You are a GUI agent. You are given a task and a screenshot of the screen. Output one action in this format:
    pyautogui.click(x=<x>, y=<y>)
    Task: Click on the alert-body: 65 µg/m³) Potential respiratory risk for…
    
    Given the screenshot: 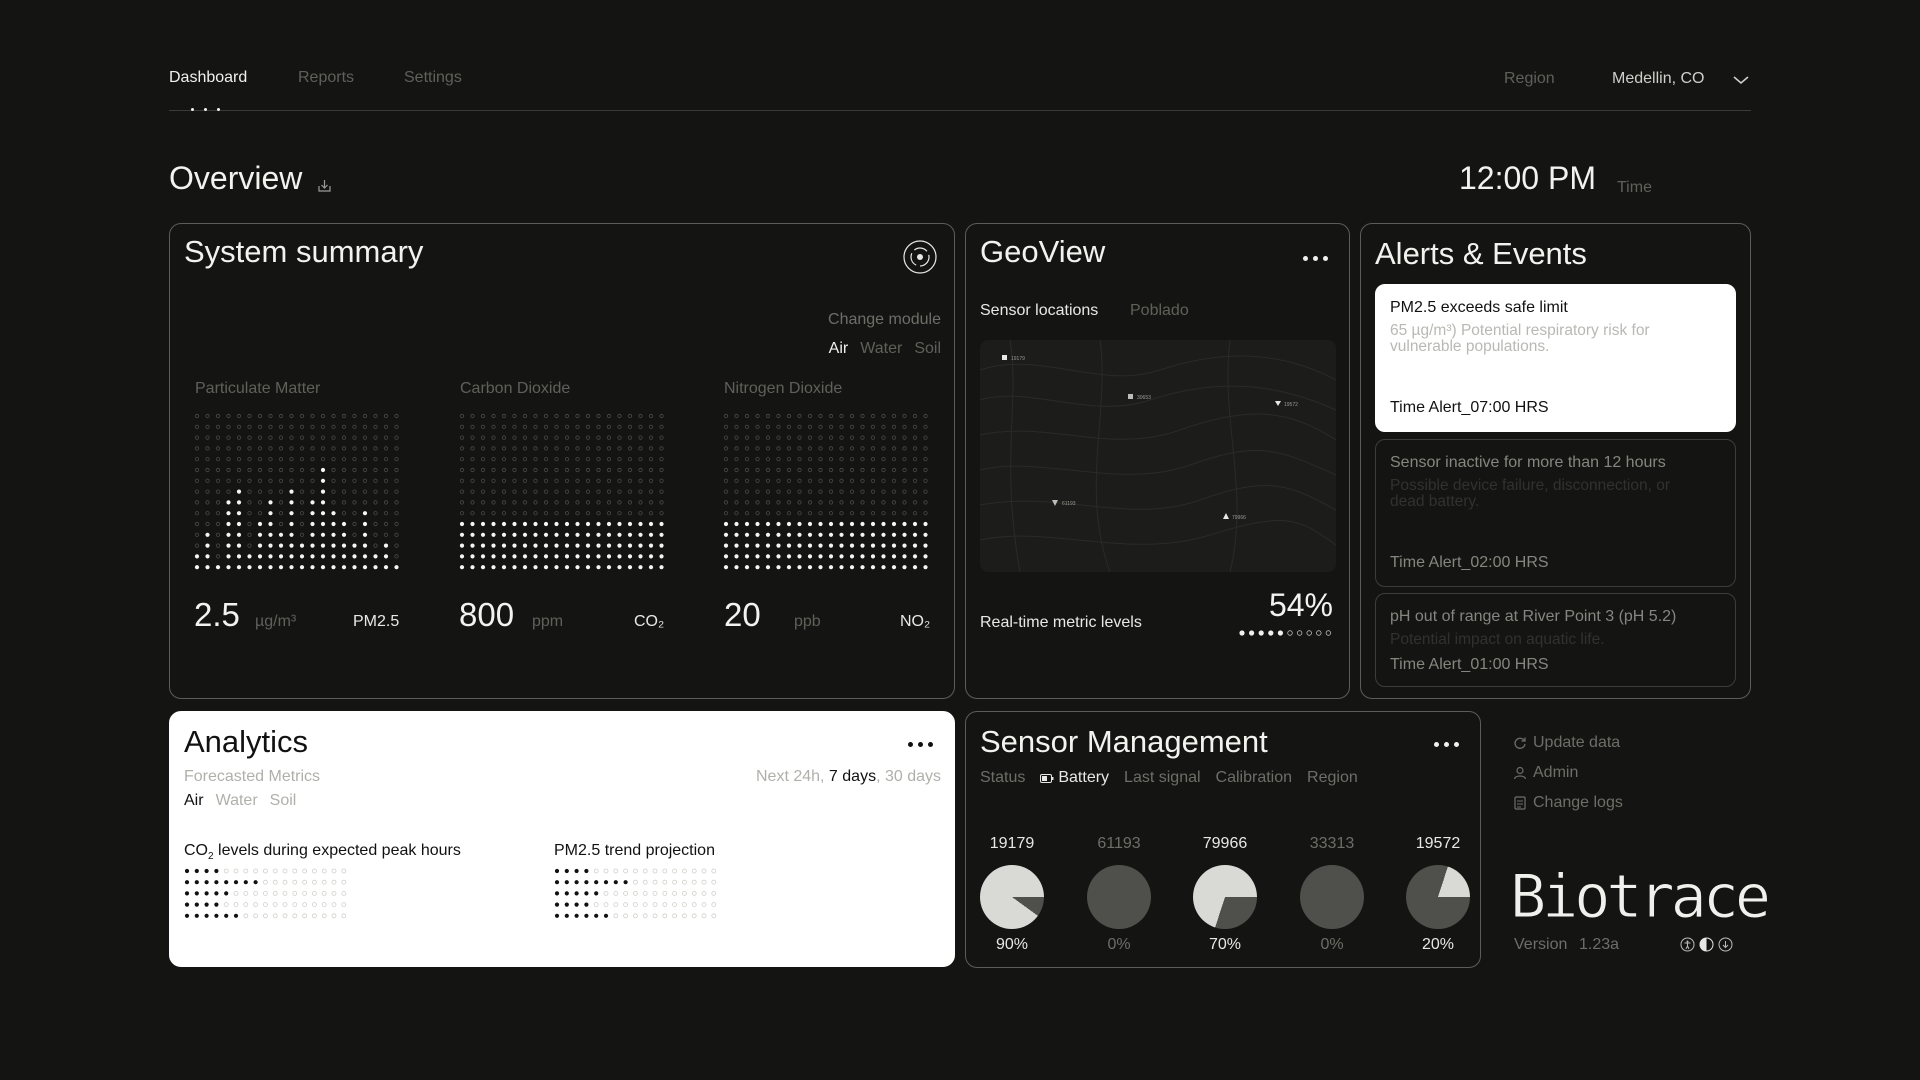 What is the action you would take?
    pyautogui.click(x=1520, y=338)
    